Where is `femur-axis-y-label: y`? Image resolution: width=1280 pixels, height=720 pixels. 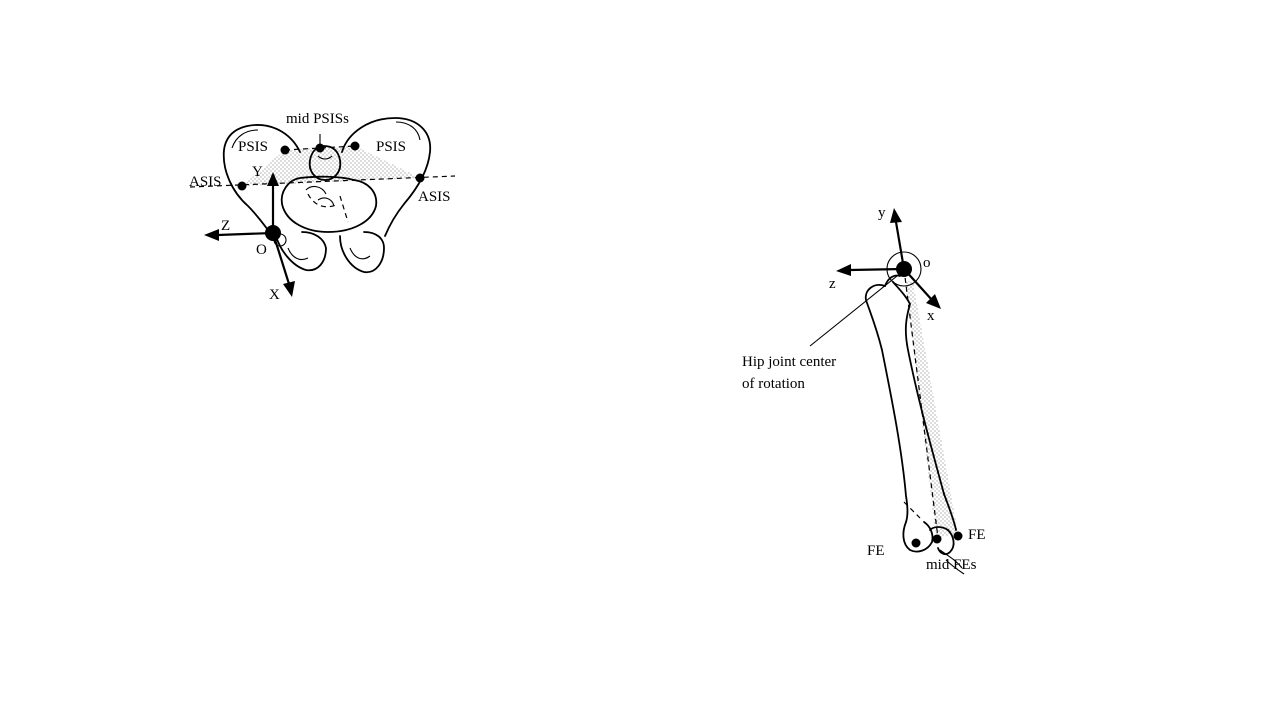 femur-axis-y-label: y is located at coordinates (882, 213).